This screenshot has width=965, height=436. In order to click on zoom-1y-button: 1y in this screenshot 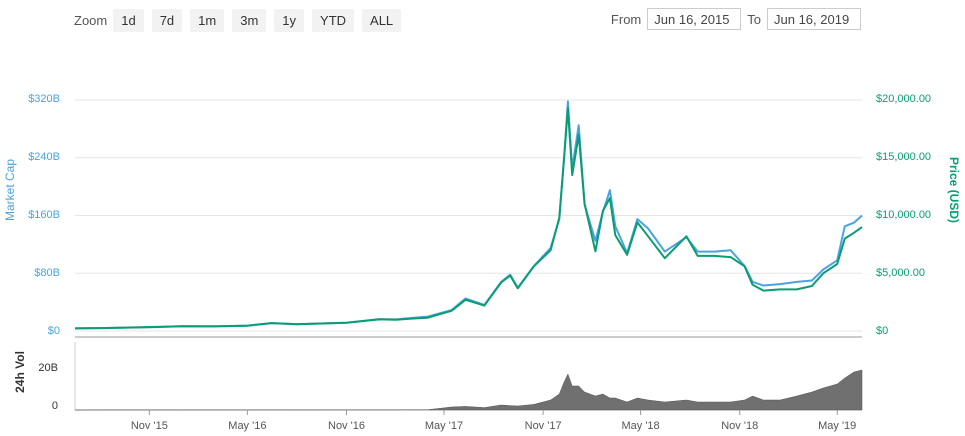, I will do `click(289, 20)`.